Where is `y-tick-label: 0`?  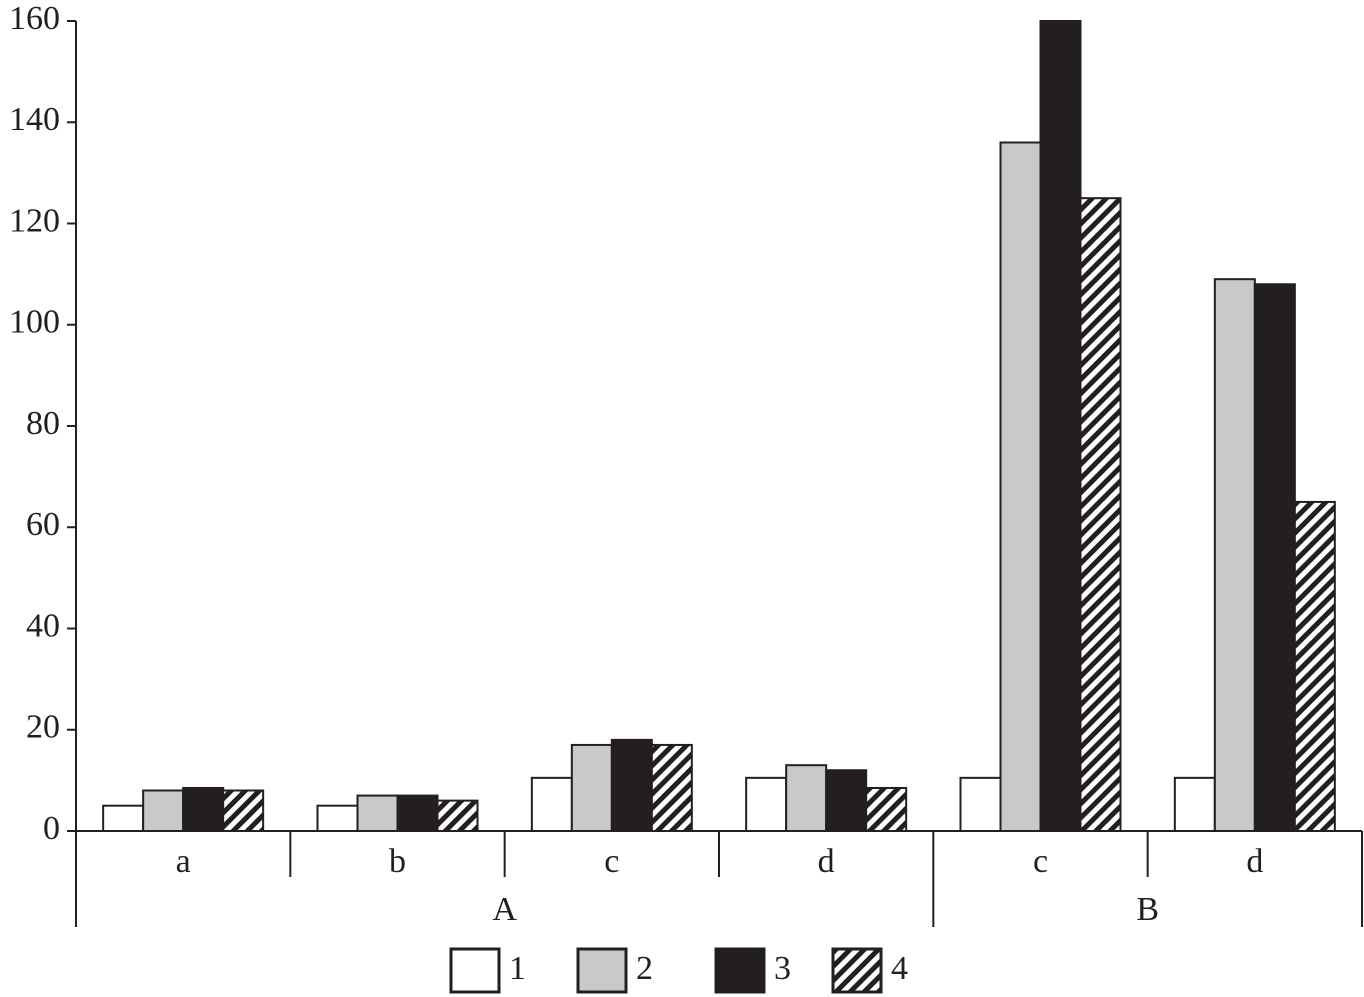
y-tick-label: 0 is located at coordinates (51, 828).